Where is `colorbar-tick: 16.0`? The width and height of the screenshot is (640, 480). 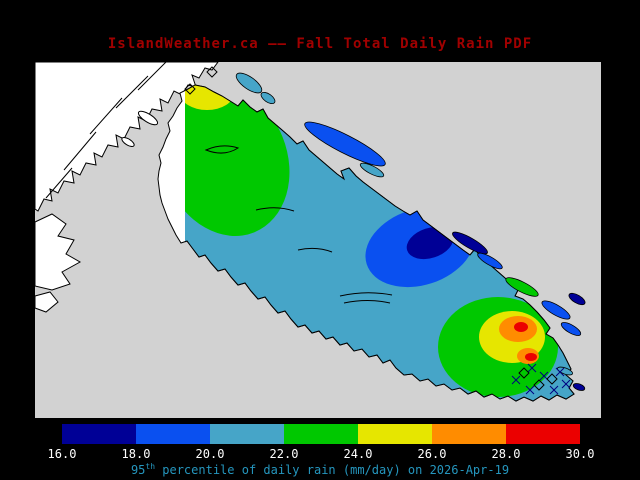 colorbar-tick: 16.0 is located at coordinates (62, 454).